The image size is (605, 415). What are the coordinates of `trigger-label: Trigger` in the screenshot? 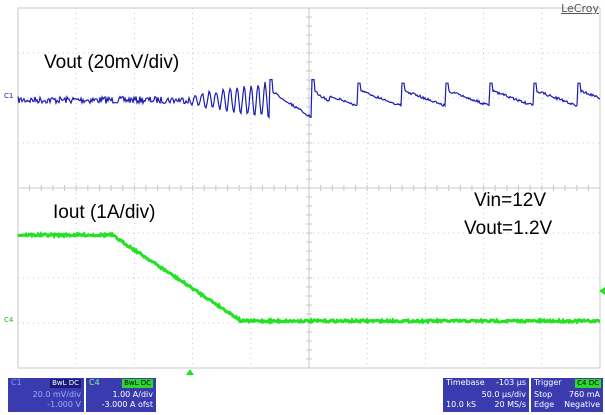 It's located at (548, 382).